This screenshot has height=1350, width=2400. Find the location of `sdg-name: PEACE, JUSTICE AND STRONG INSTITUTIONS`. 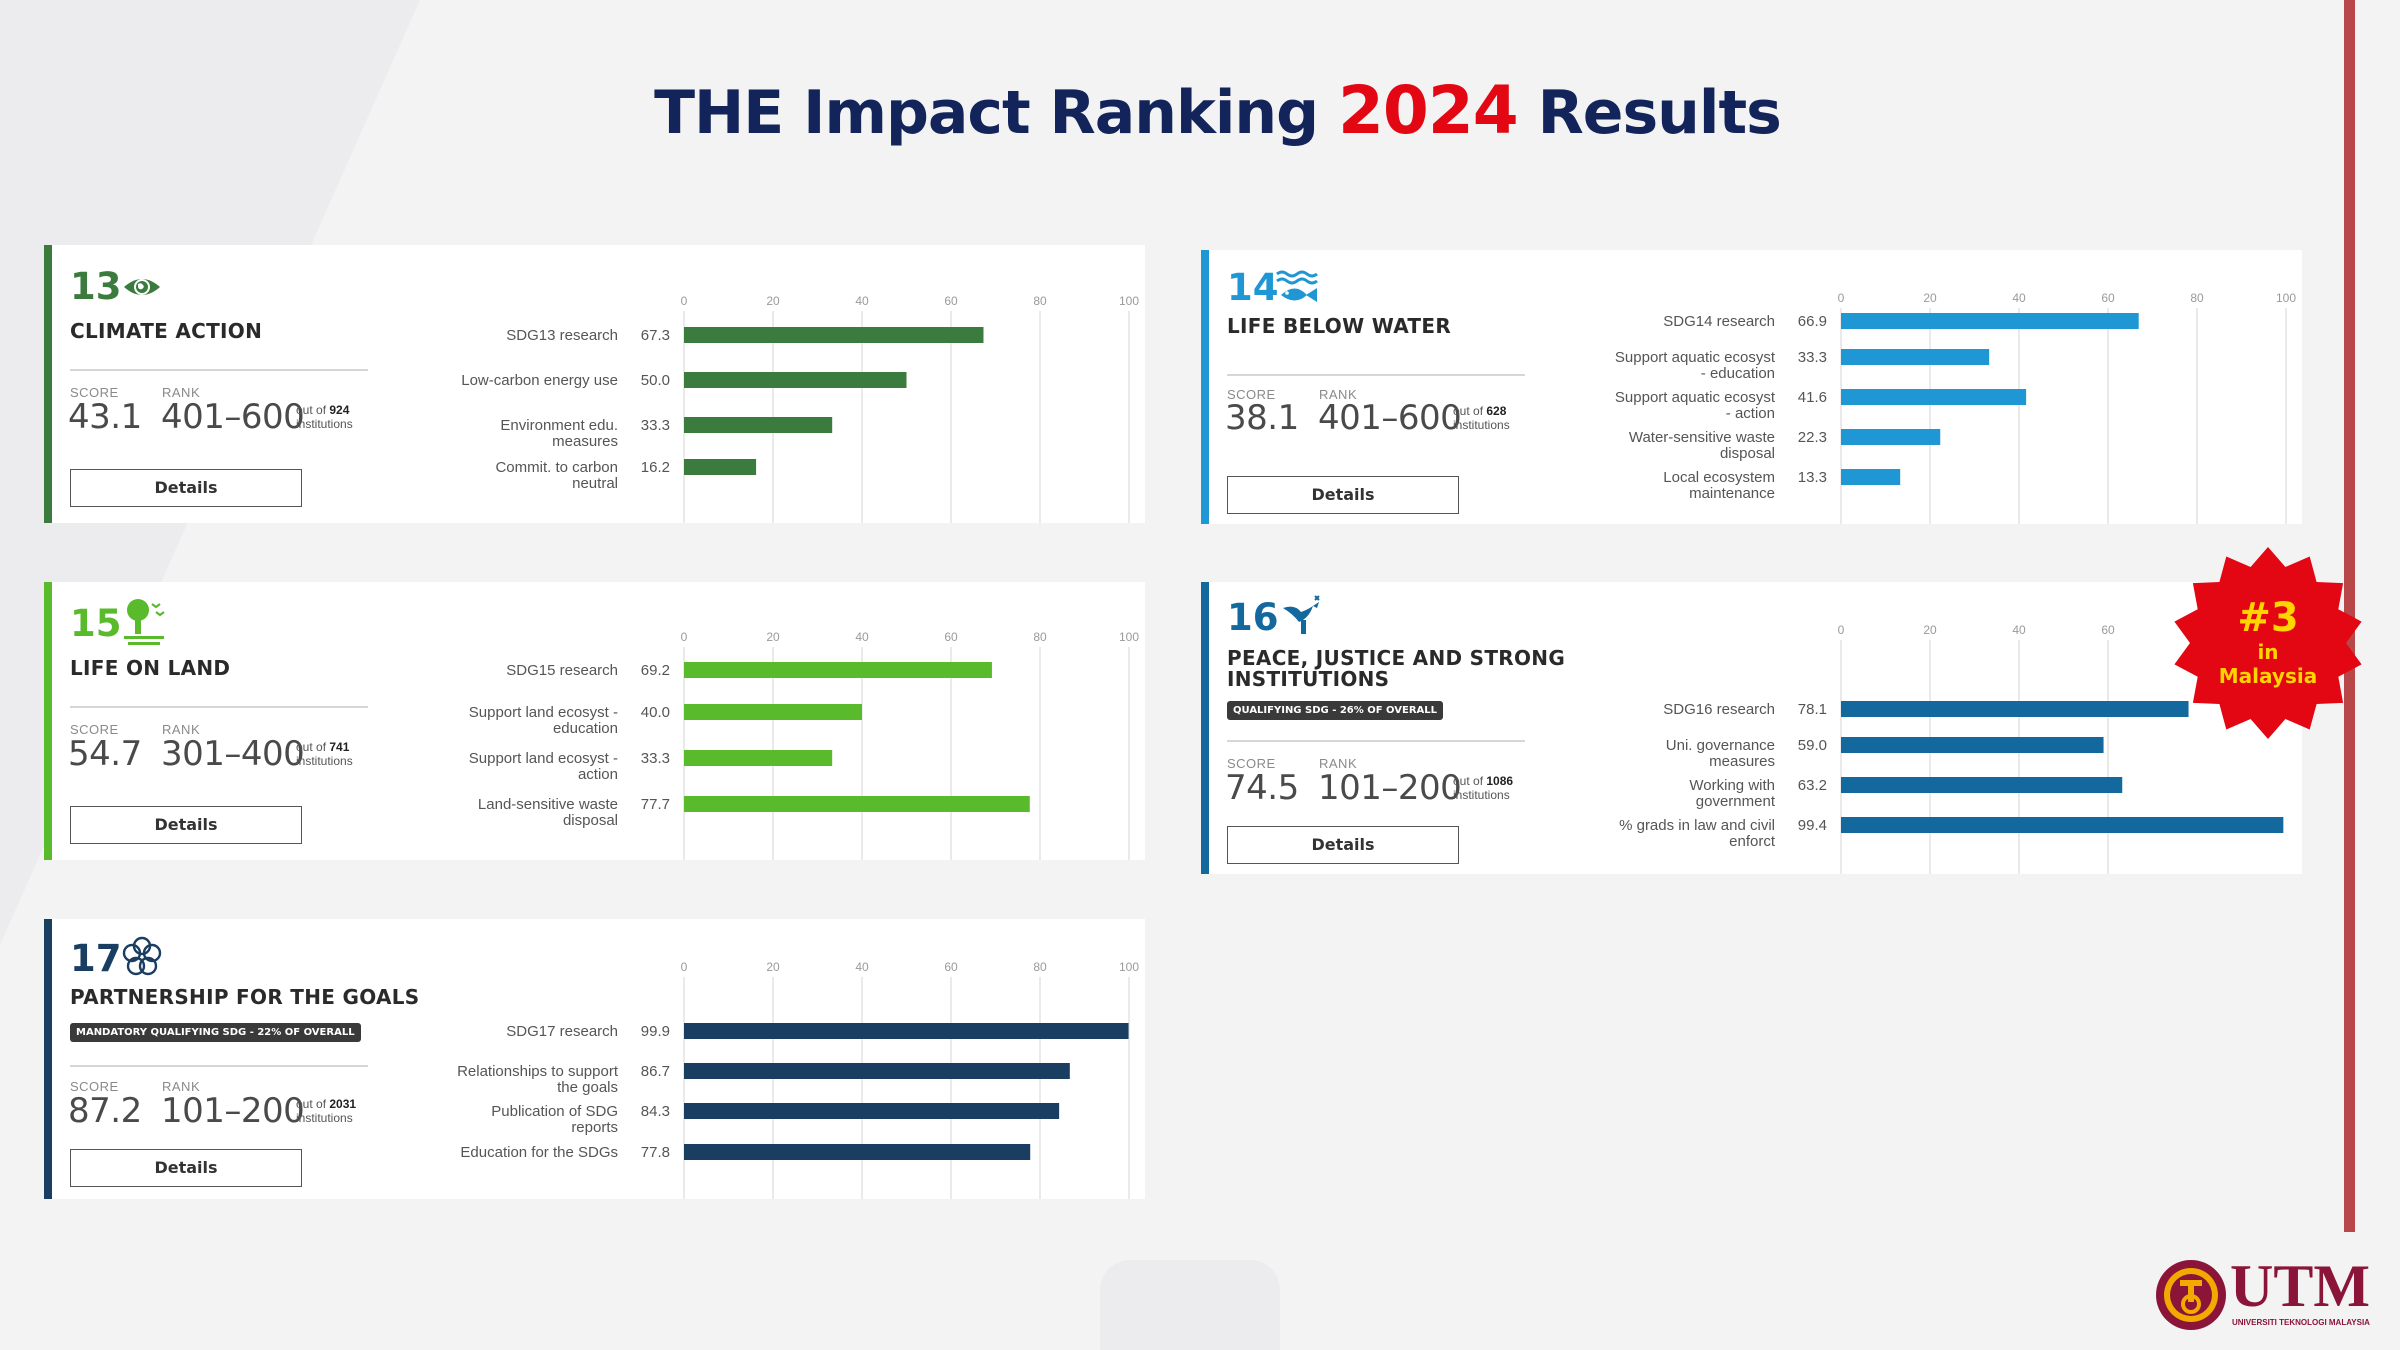

sdg-name: PEACE, JUSTICE AND STRONG INSTITUTIONS is located at coordinates (1396, 668).